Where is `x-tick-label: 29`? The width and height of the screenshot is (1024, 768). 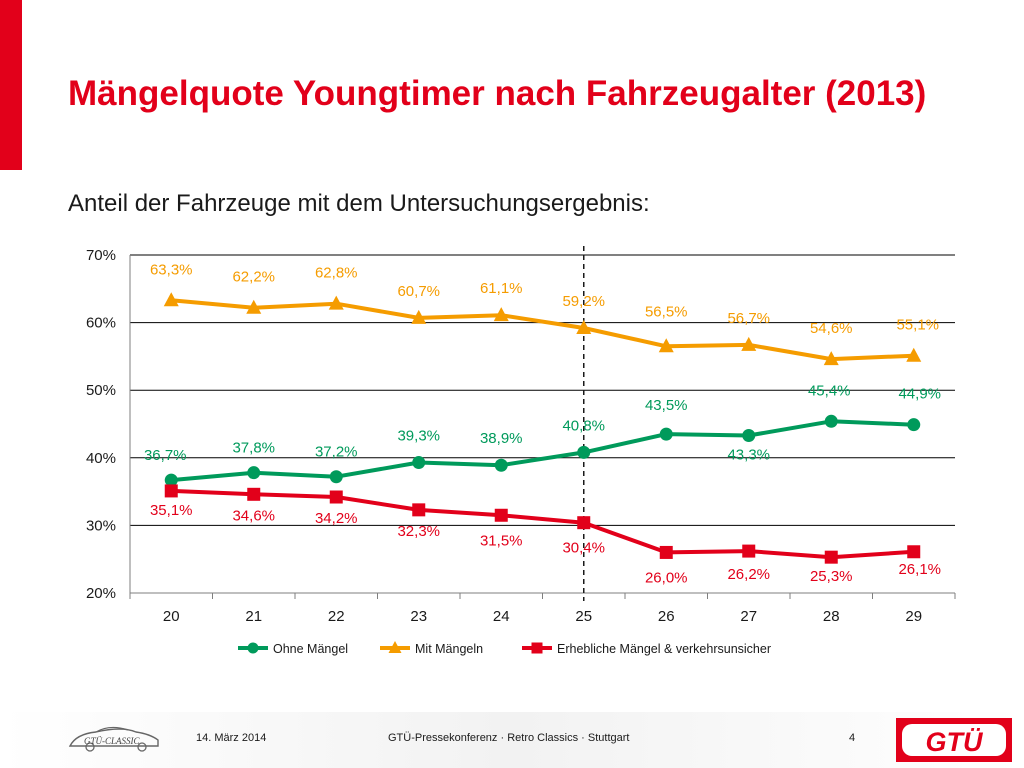
x-tick-label: 29 is located at coordinates (913, 616).